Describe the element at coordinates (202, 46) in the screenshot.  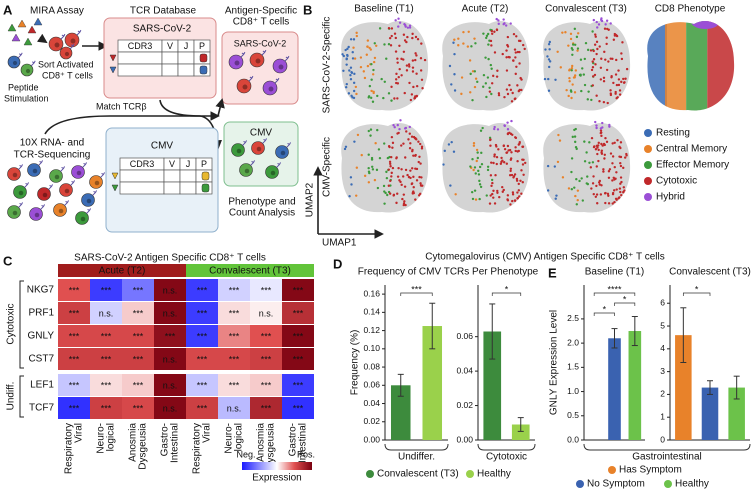
I see `table-header: P` at that location.